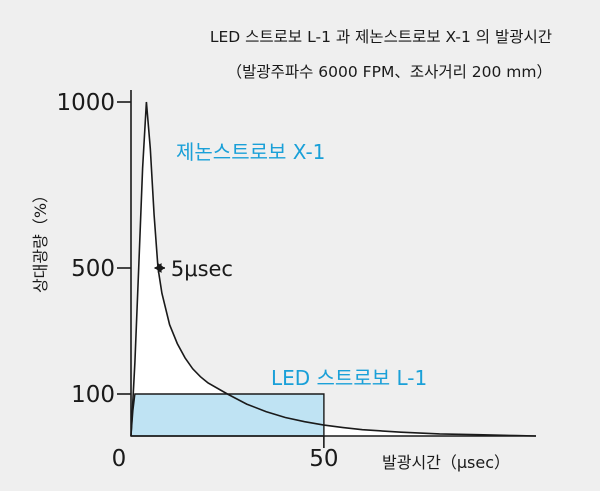 The width and height of the screenshot is (600, 491). What do you see at coordinates (349, 378) in the screenshot?
I see `led-series-label: LED 스트로보 L-1` at bounding box center [349, 378].